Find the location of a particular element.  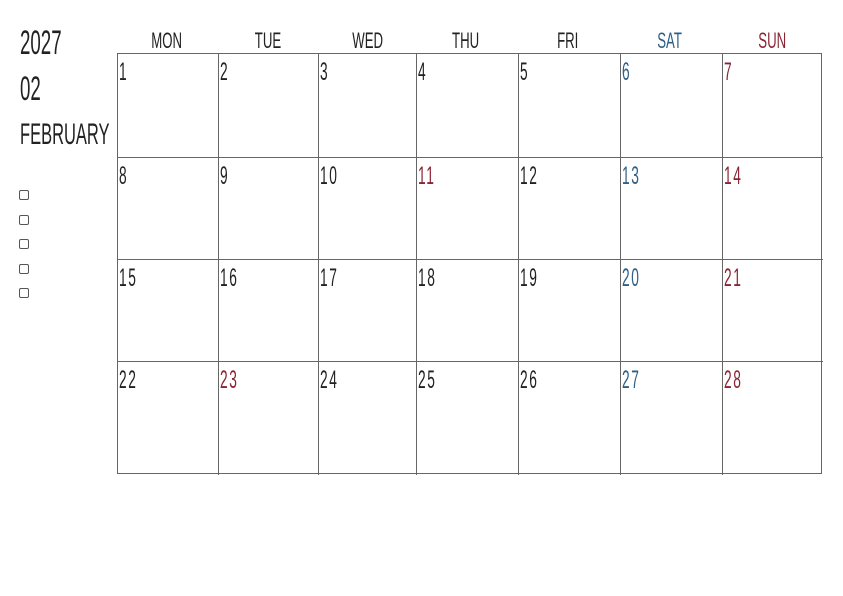

weekday-header-wed: WED is located at coordinates (368, 41).